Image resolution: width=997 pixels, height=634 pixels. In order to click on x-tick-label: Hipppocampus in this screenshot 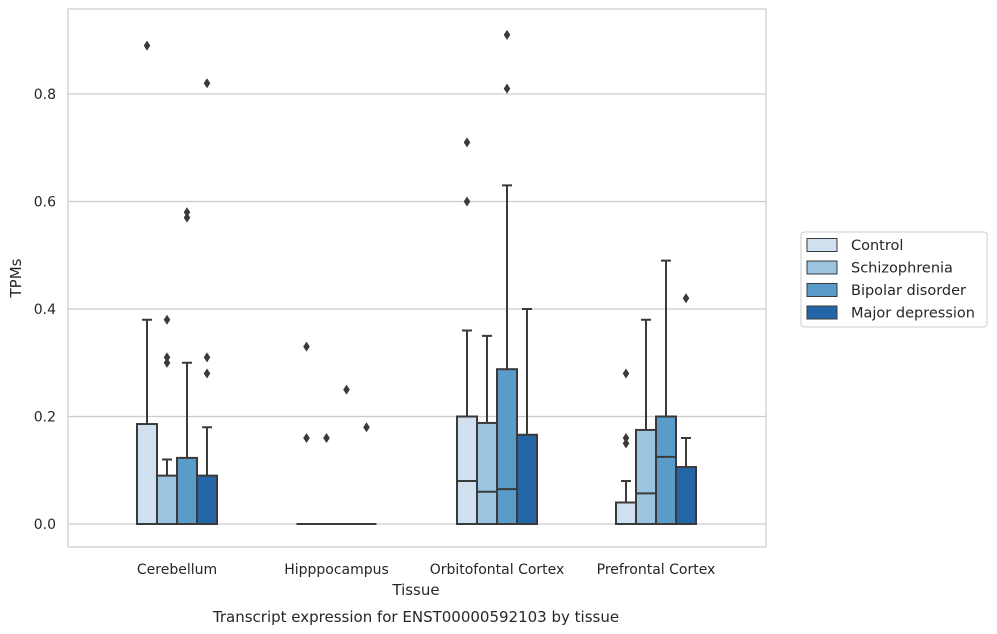, I will do `click(336, 570)`.